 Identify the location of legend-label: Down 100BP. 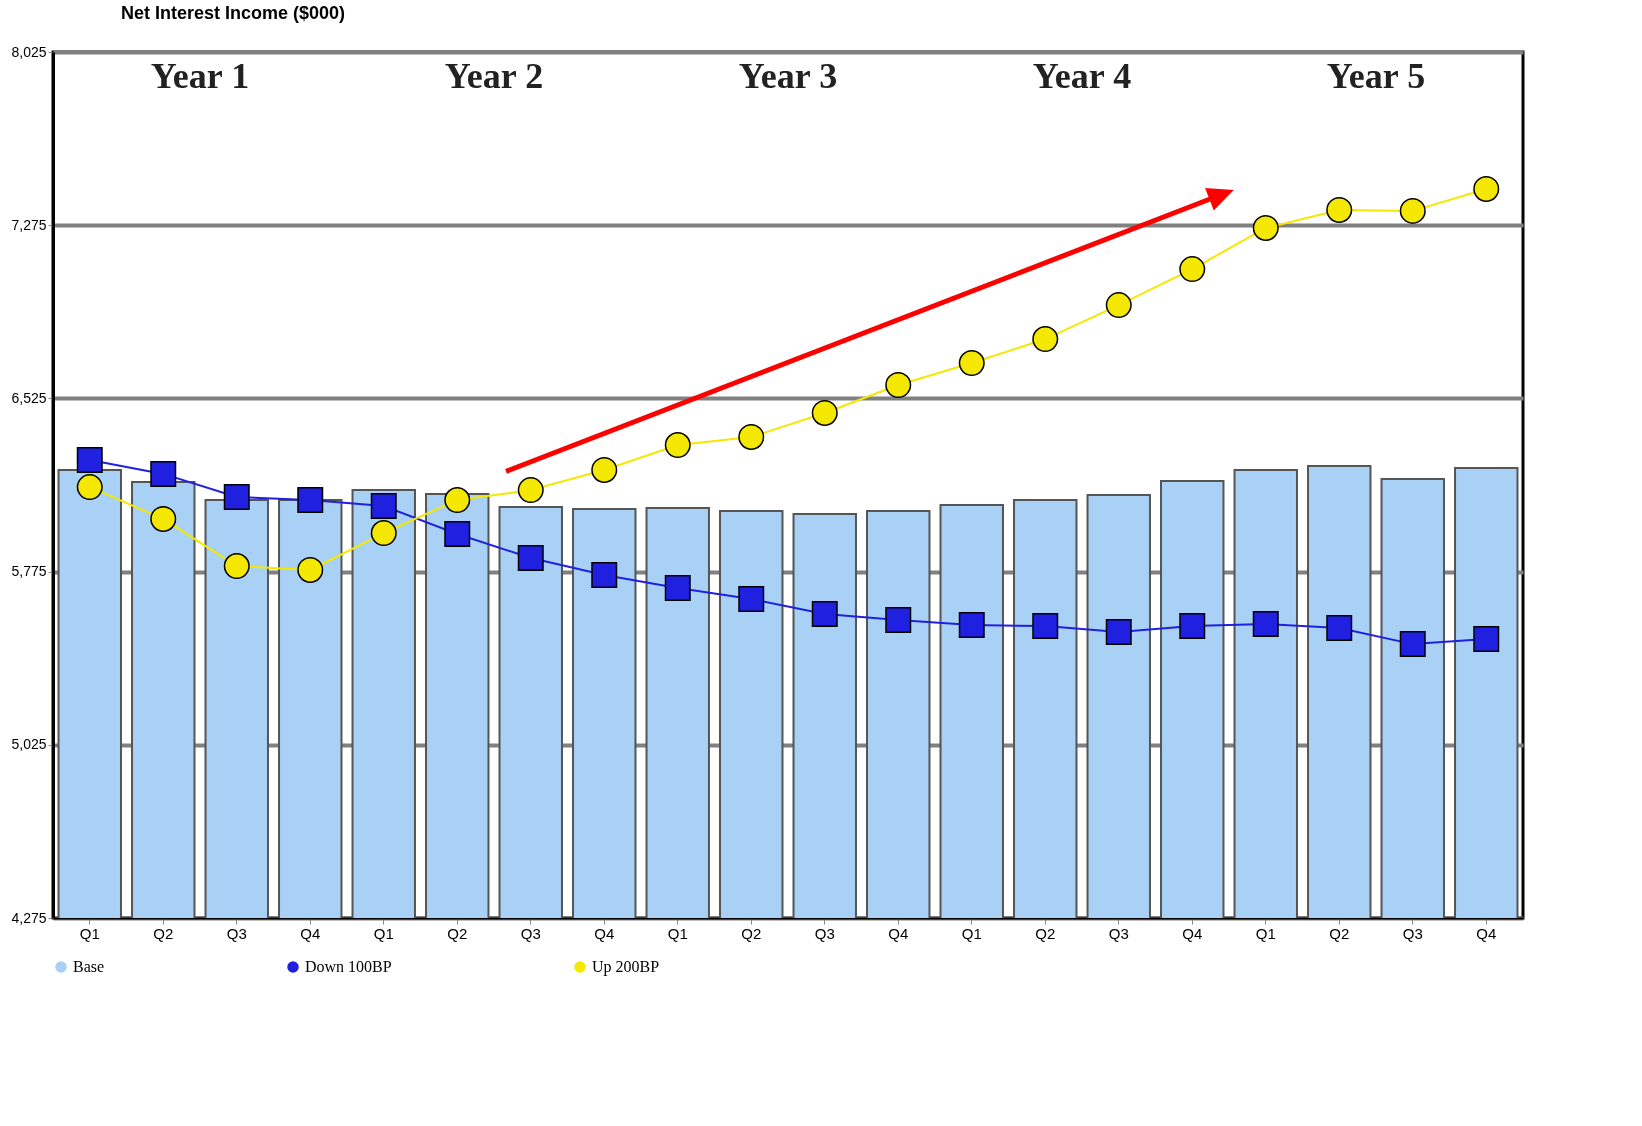
(348, 966).